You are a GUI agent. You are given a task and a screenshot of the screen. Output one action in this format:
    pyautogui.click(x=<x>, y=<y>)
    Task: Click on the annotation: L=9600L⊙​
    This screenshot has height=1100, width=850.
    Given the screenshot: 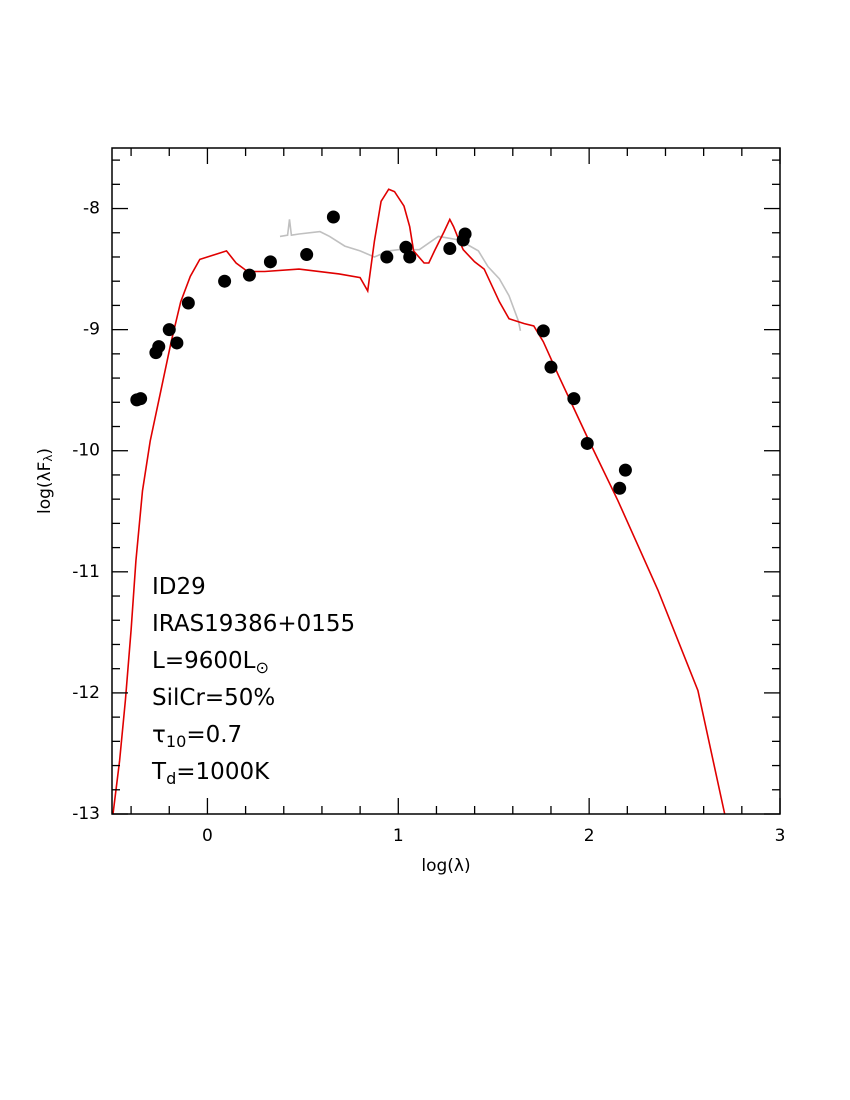 What is the action you would take?
    pyautogui.click(x=210, y=662)
    